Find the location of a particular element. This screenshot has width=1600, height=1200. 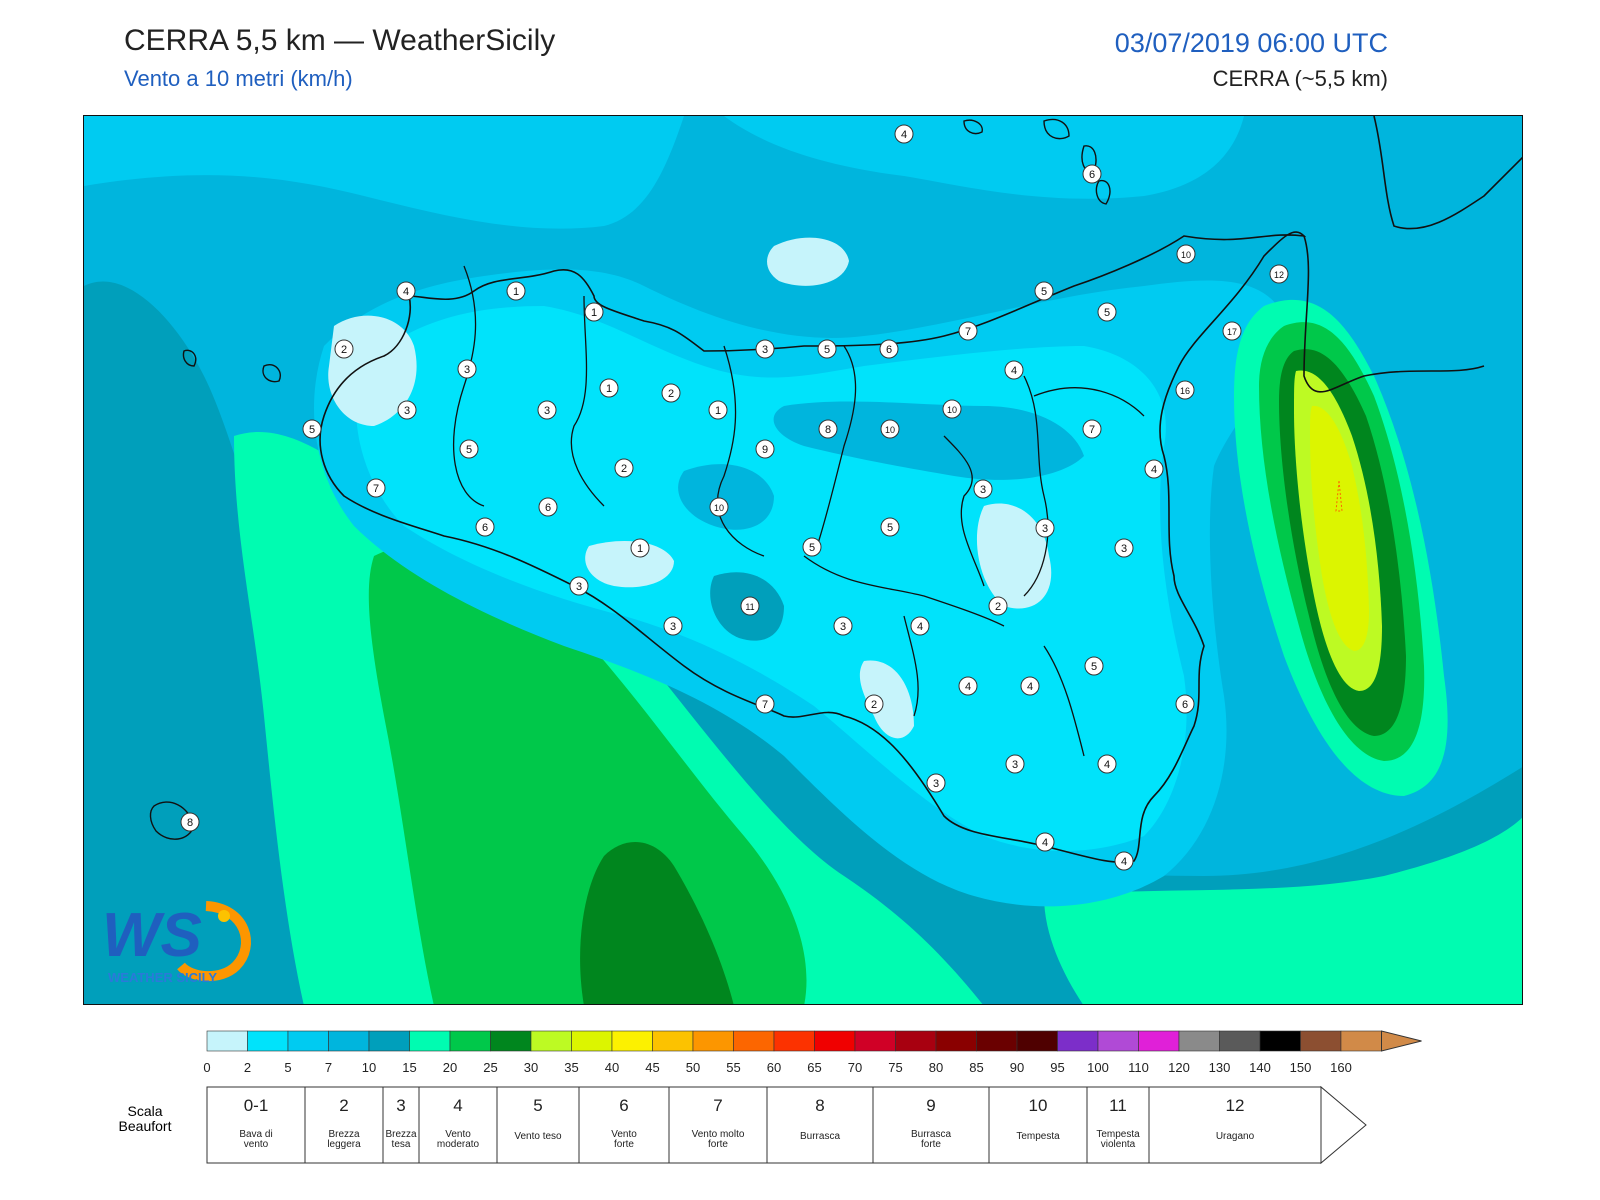

map-subtitle: Vento a 10 metri (km/h) is located at coordinates (238, 78).